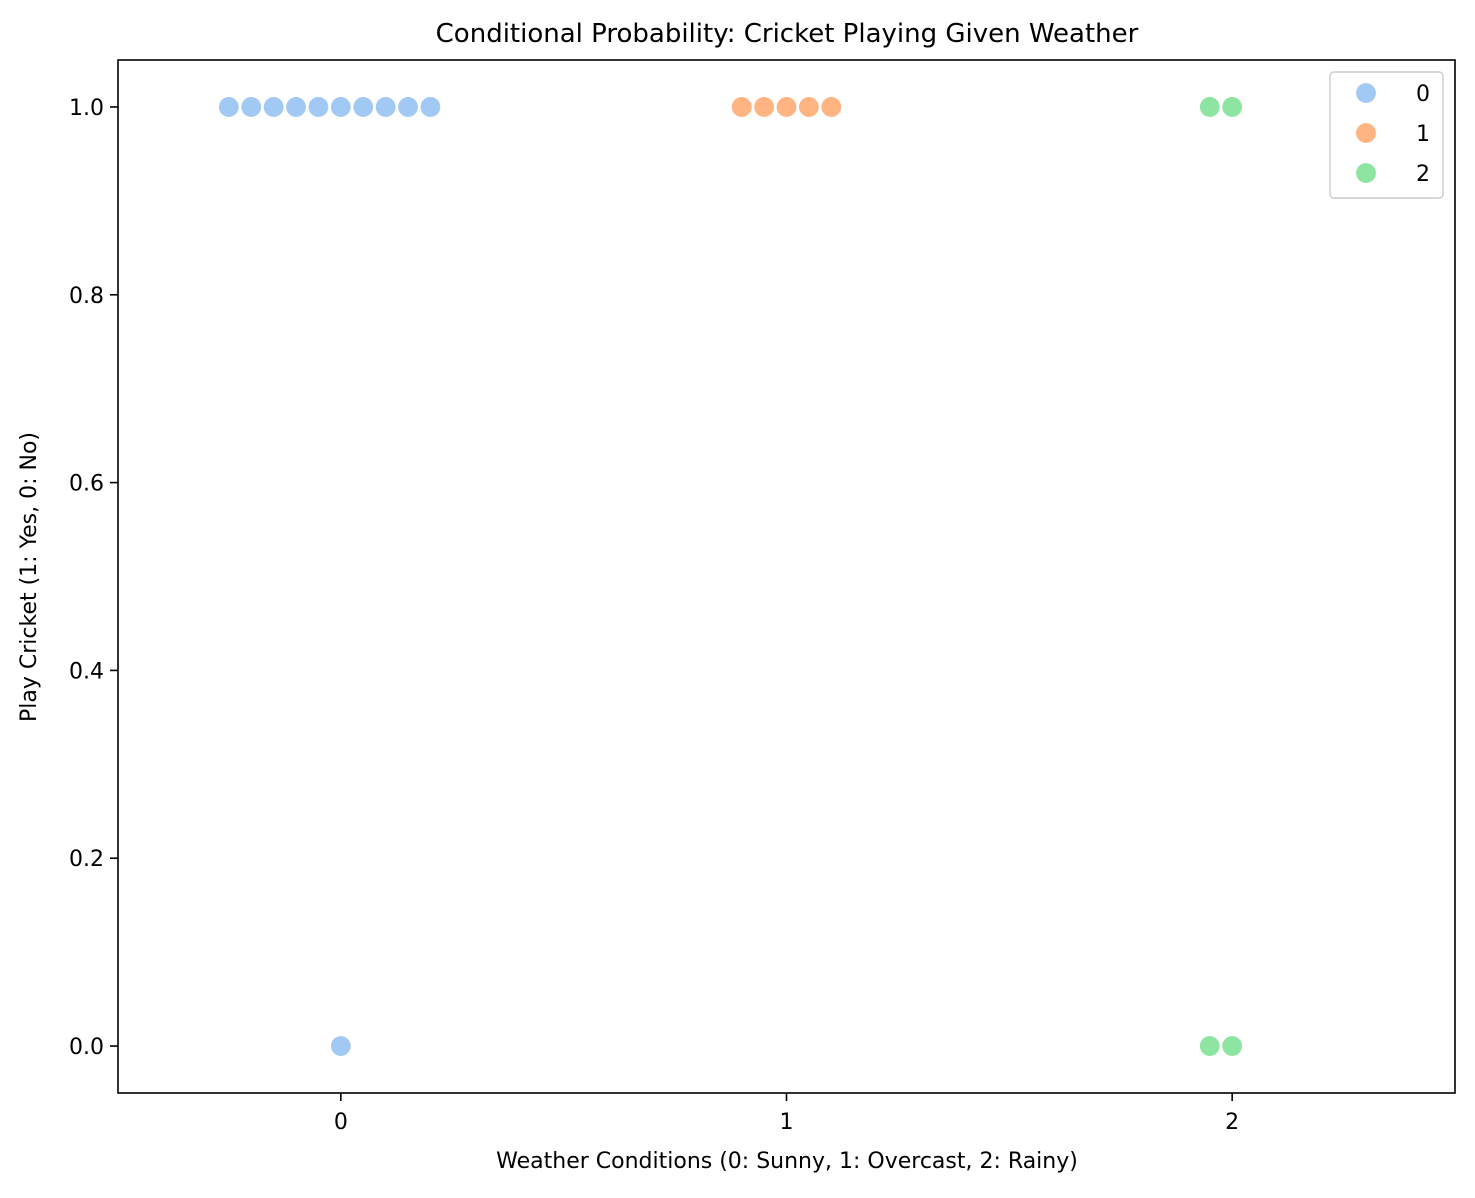 The height and width of the screenshot is (1198, 1475). Describe the element at coordinates (86, 1047) in the screenshot. I see `y-tick-label: 0.0` at that location.